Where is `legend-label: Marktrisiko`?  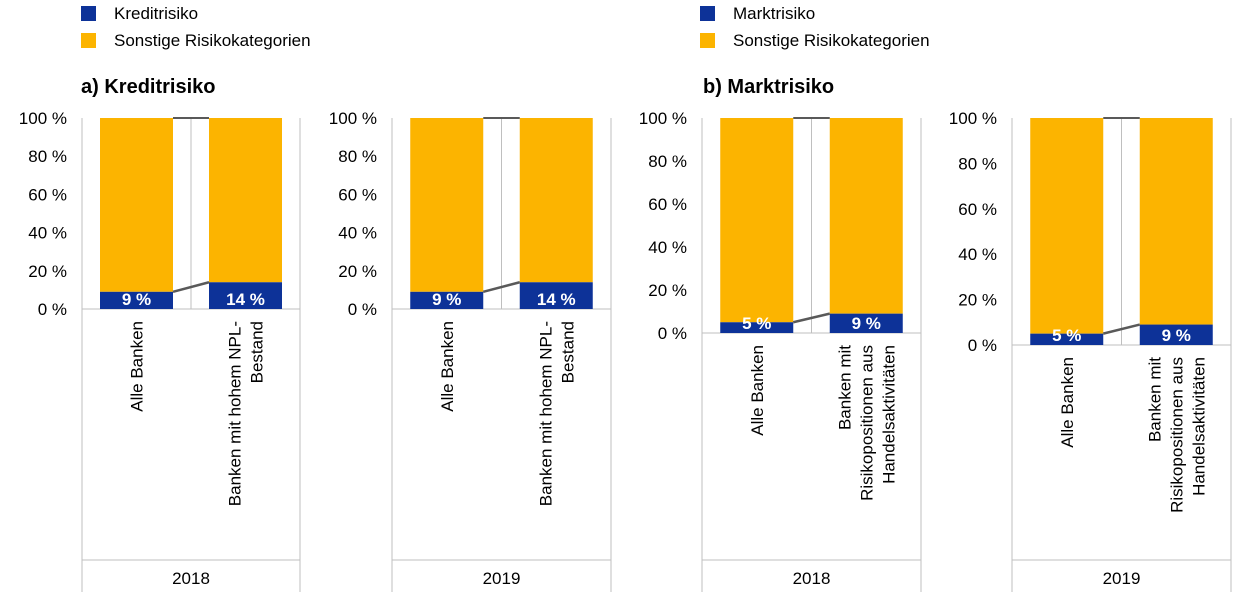 legend-label: Marktrisiko is located at coordinates (774, 13).